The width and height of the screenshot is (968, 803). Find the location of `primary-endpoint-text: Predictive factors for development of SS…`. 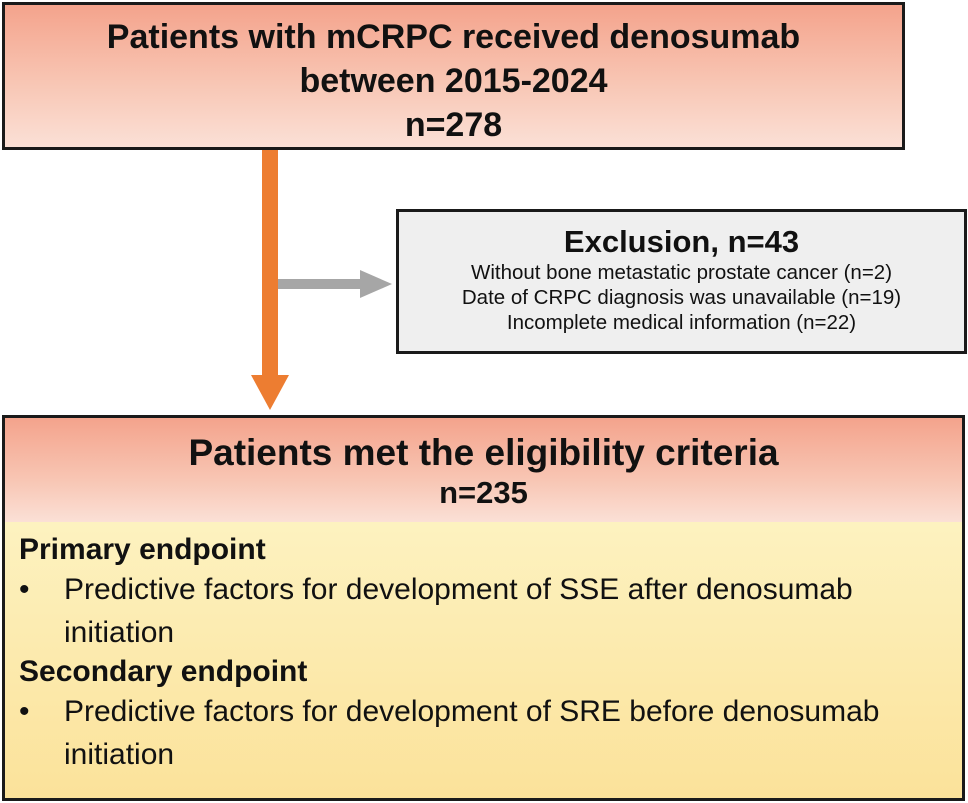

primary-endpoint-text: Predictive factors for development of SS… is located at coordinates (458, 611).